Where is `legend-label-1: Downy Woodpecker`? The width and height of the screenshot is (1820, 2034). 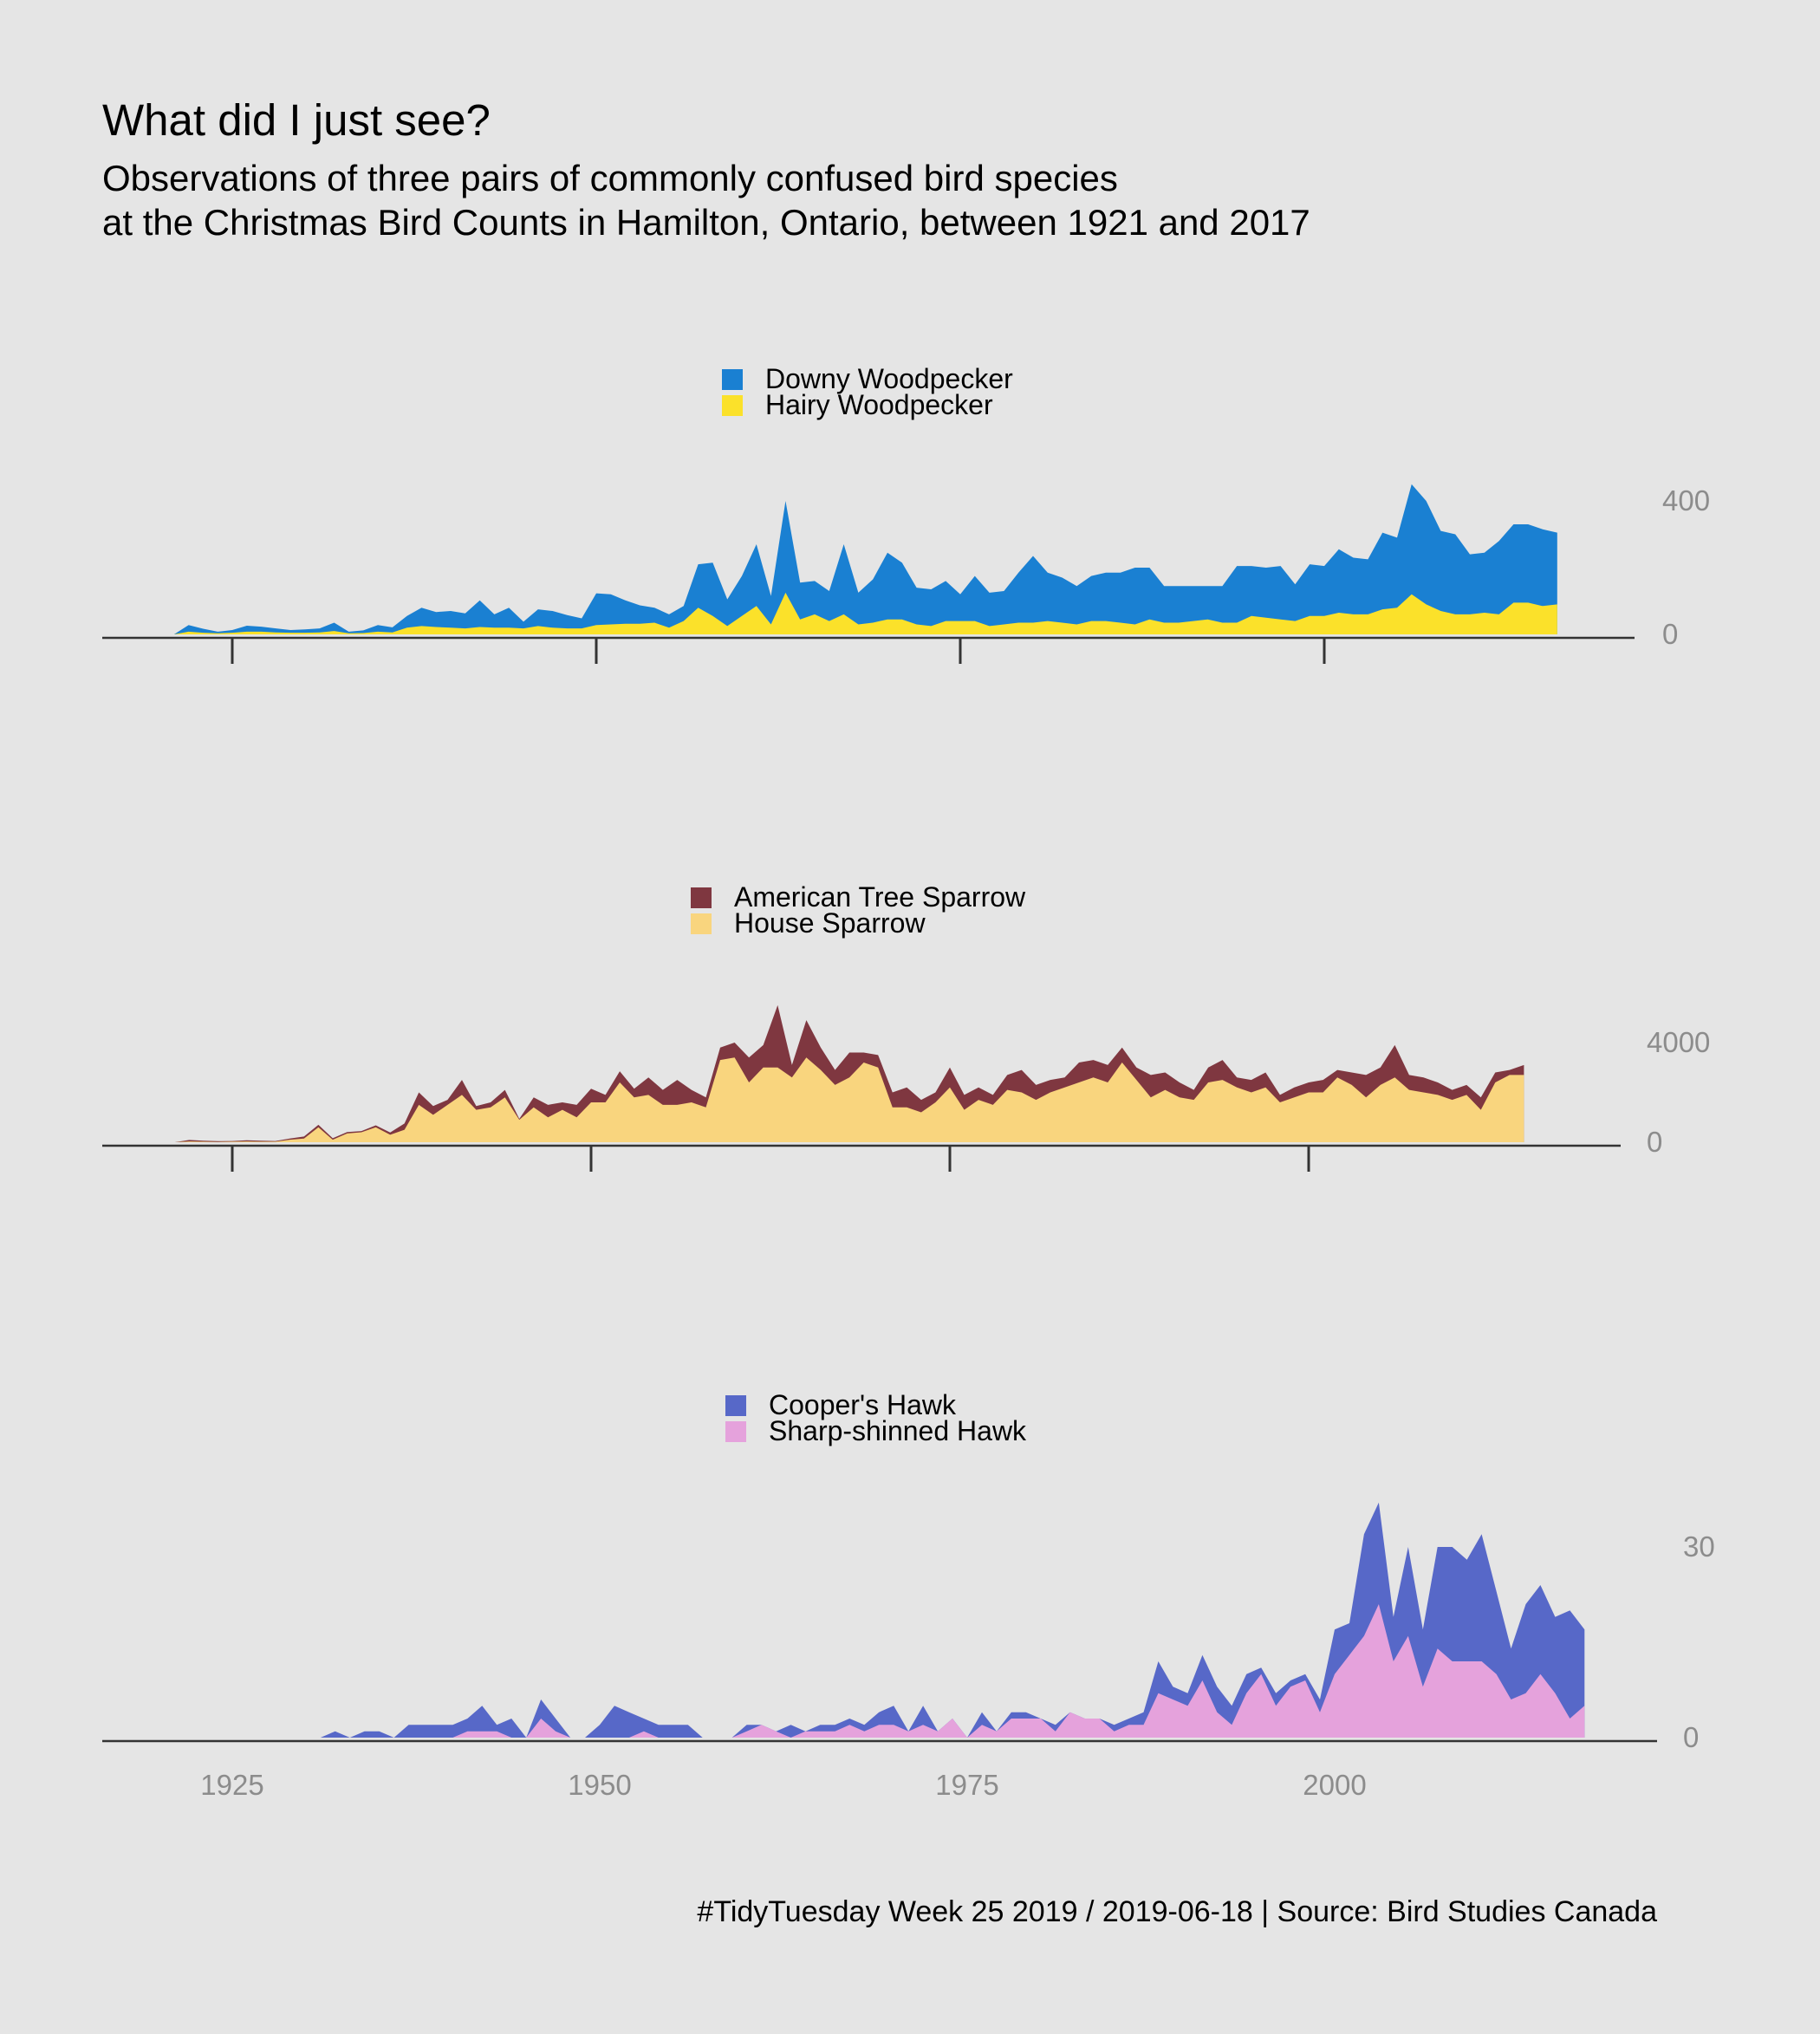 legend-label-1: Downy Woodpecker is located at coordinates (889, 378).